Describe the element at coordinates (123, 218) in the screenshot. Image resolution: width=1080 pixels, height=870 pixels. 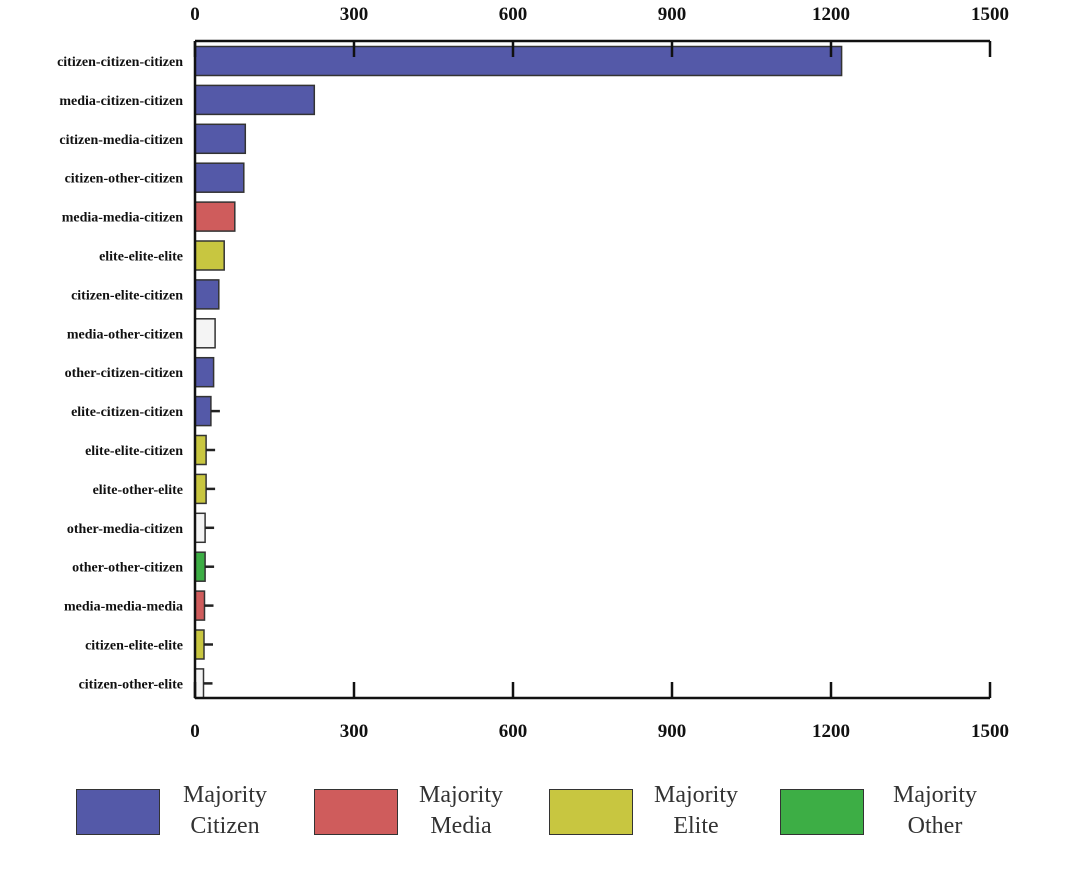
I see `category-label-media-media-citizen: media-media-citizen` at that location.